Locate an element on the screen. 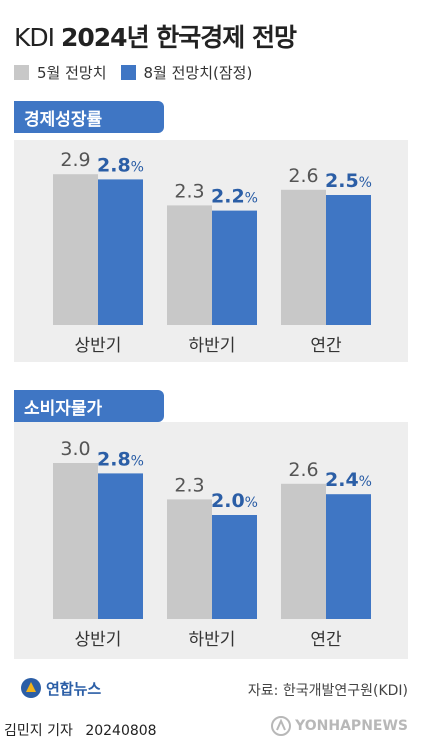 The image size is (422, 750). yonhap-logo-icon is located at coordinates (31, 688).